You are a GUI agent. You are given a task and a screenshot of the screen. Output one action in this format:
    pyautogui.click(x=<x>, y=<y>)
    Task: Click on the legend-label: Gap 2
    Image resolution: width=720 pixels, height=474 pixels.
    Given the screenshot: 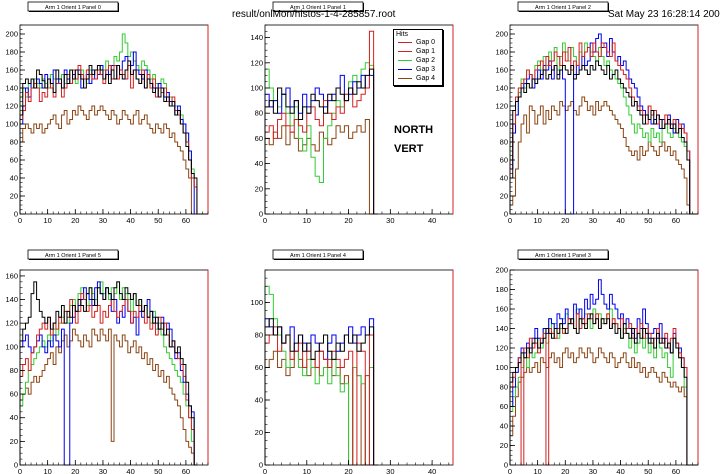 What is the action you would take?
    pyautogui.click(x=426, y=60)
    